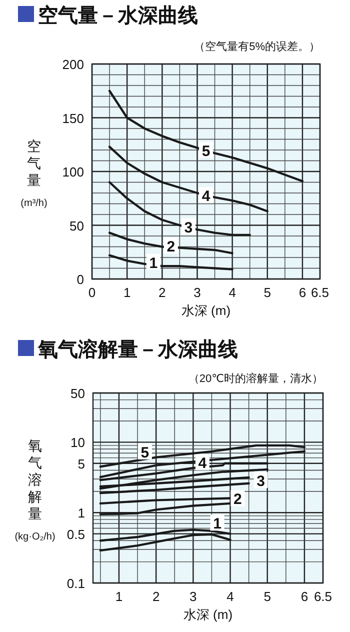 This screenshot has width=350, height=632. I want to click on chart-title: 氧气溶解量－水深曲线, so click(137, 349).